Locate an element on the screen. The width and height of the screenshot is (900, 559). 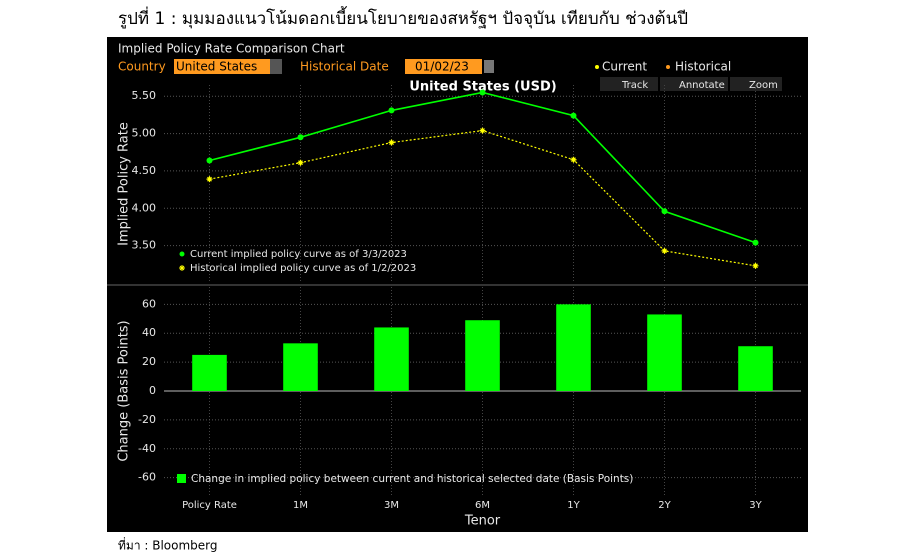
chart-title: United States (USD) is located at coordinates (482, 87).